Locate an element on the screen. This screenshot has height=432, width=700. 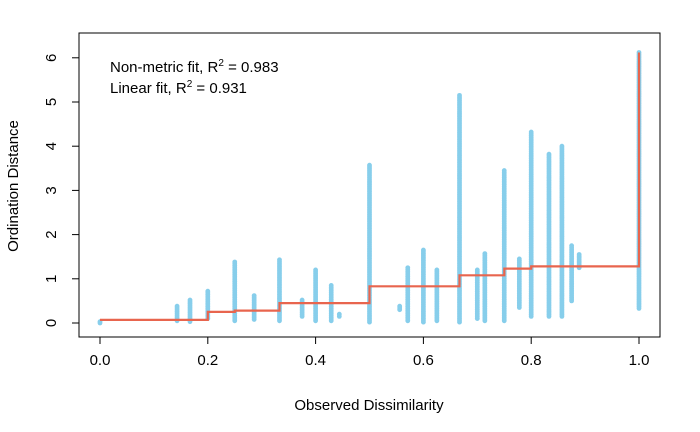
x-axis: 0.0 0.2 0.4 0.6 0.8 1.0 is located at coordinates (370, 352).